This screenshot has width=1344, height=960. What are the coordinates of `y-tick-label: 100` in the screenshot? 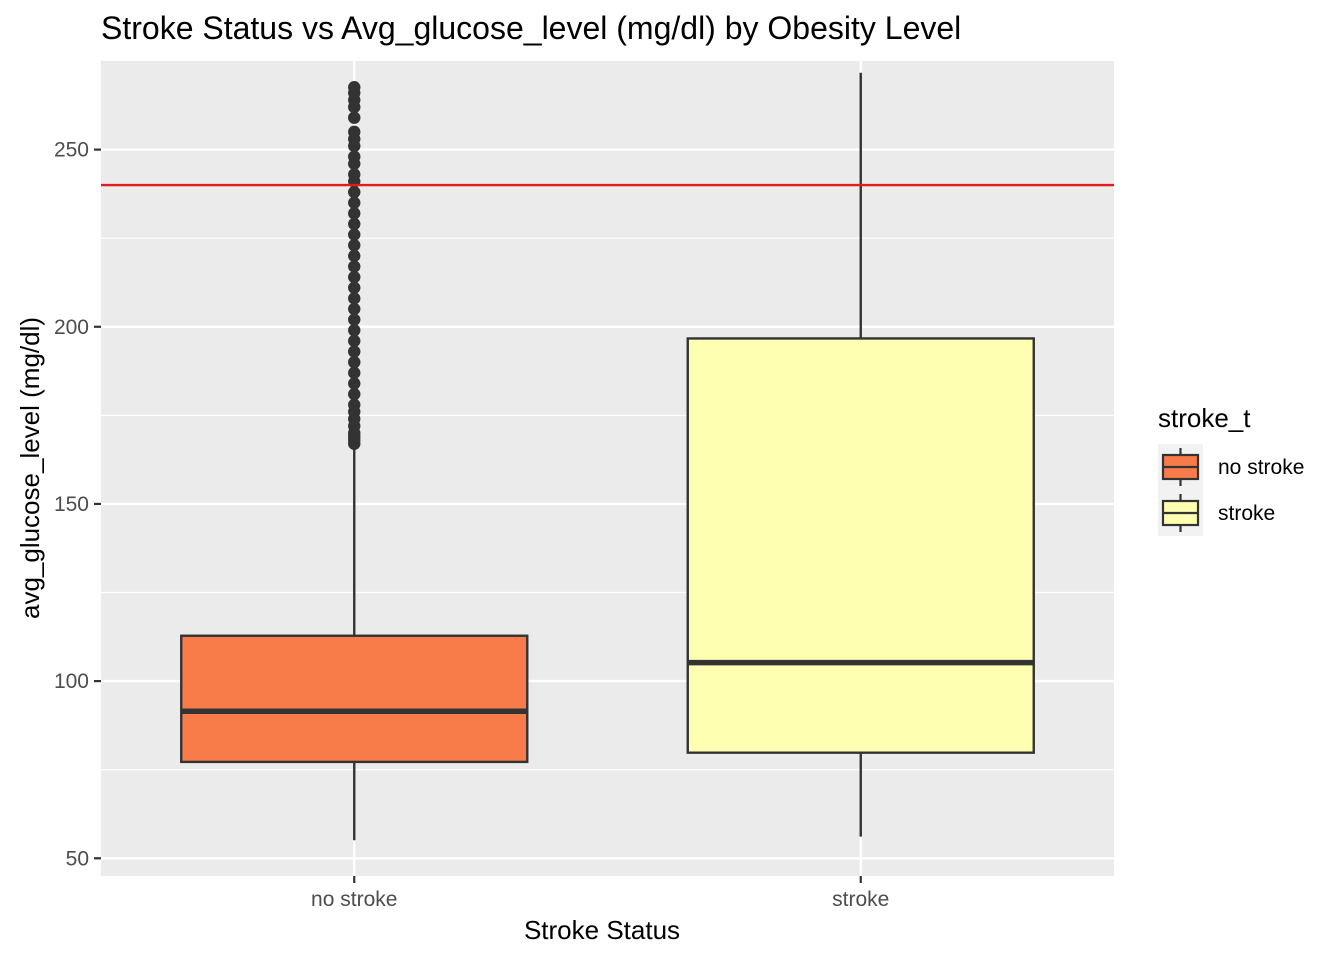 It's located at (71, 681).